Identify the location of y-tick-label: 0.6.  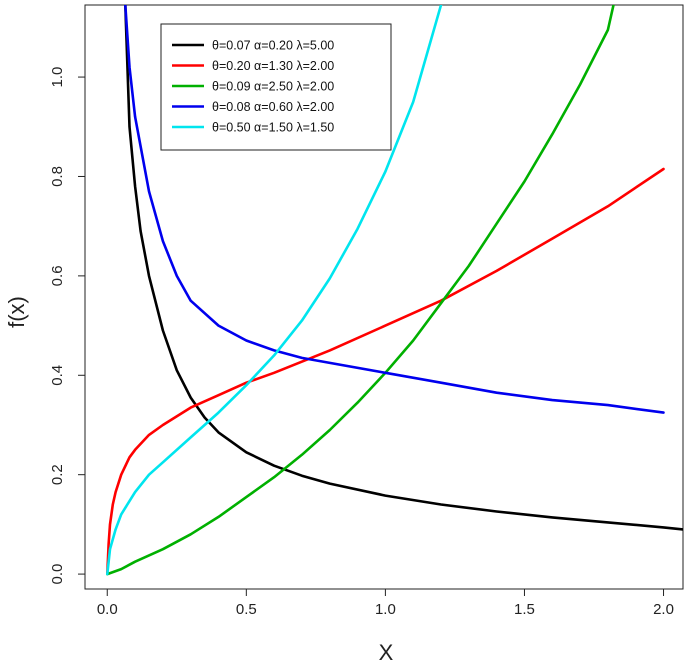
(57, 275).